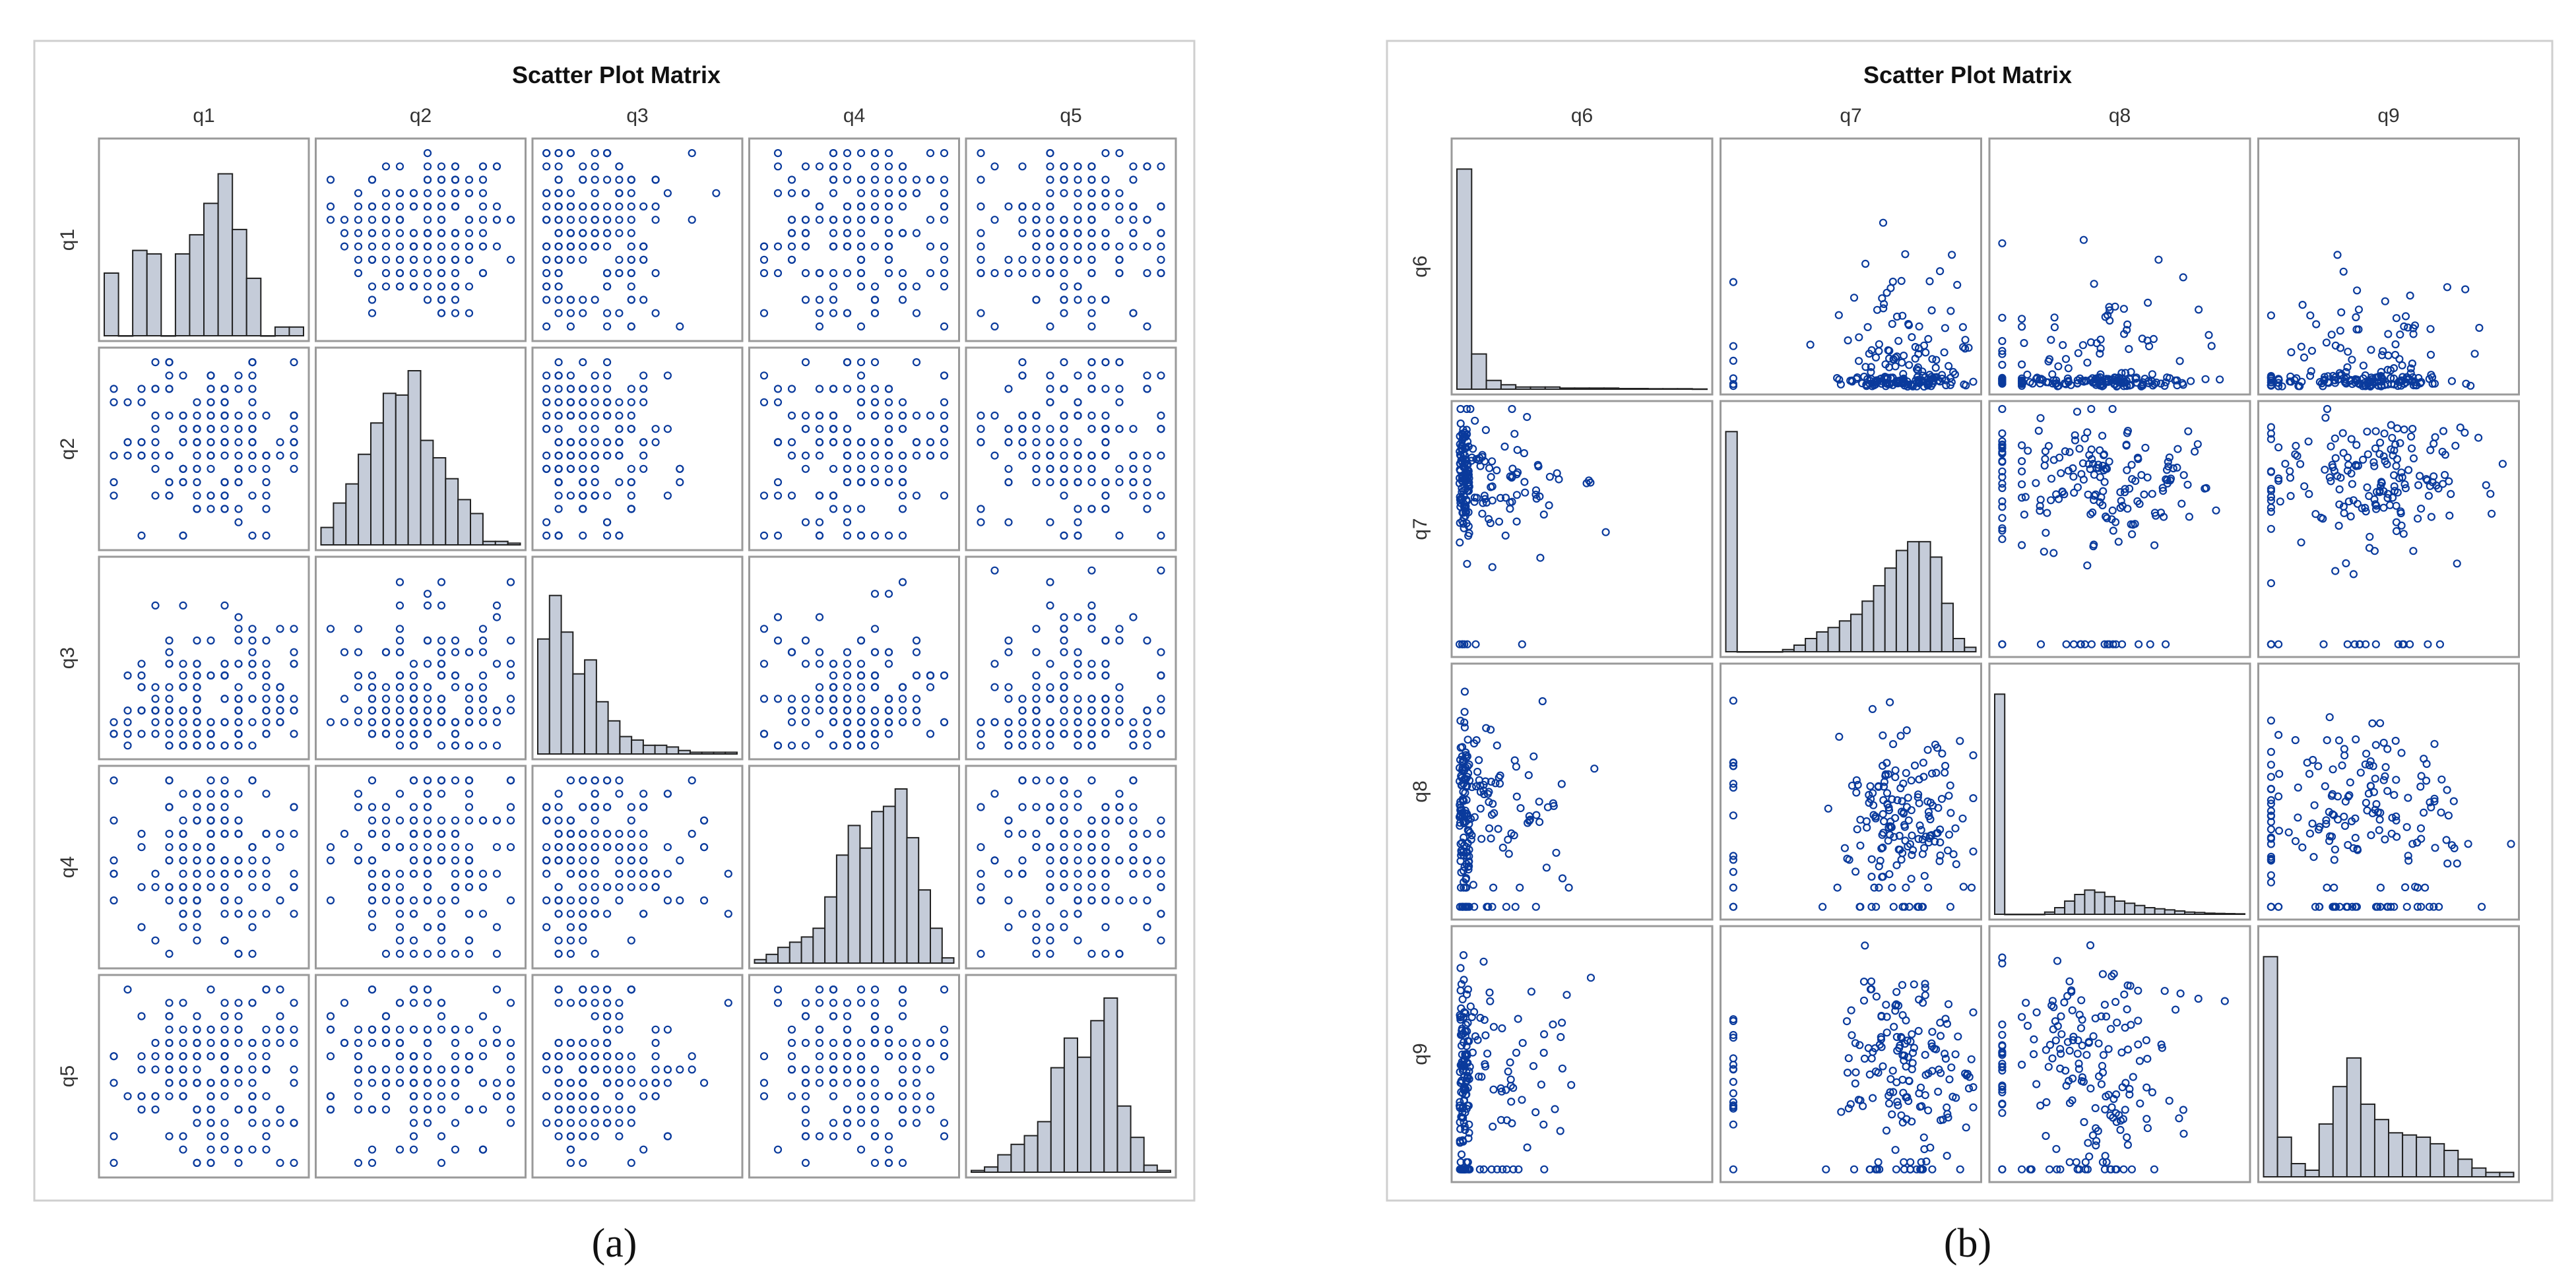 The width and height of the screenshot is (2576, 1285). Describe the element at coordinates (1582, 791) in the screenshot. I see `cell-frame` at that location.